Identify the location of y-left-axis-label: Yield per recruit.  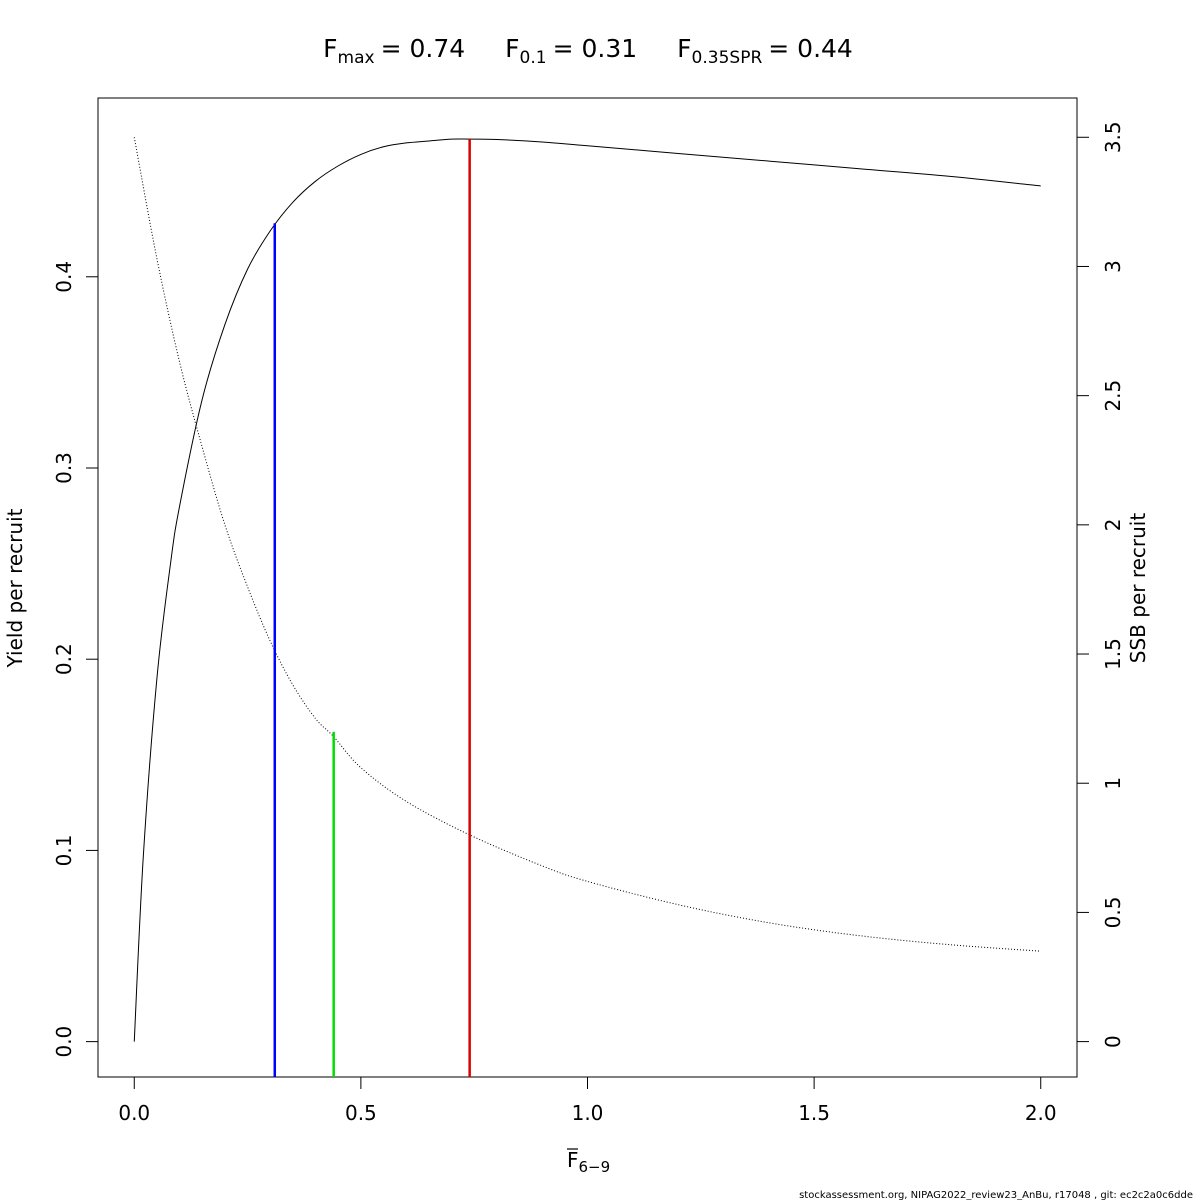
(15, 588).